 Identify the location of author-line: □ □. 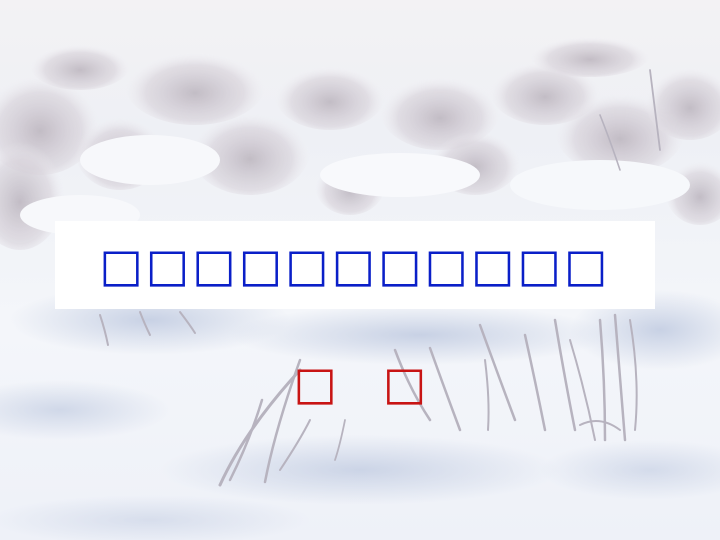
(360, 383).